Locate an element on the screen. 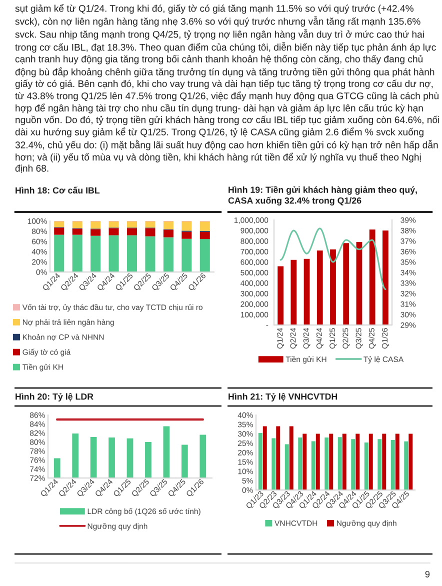 This screenshot has width=442, height=586. chart-title: Hình 21: Tỷ lệ VNHCVTDH is located at coordinates (283, 397).